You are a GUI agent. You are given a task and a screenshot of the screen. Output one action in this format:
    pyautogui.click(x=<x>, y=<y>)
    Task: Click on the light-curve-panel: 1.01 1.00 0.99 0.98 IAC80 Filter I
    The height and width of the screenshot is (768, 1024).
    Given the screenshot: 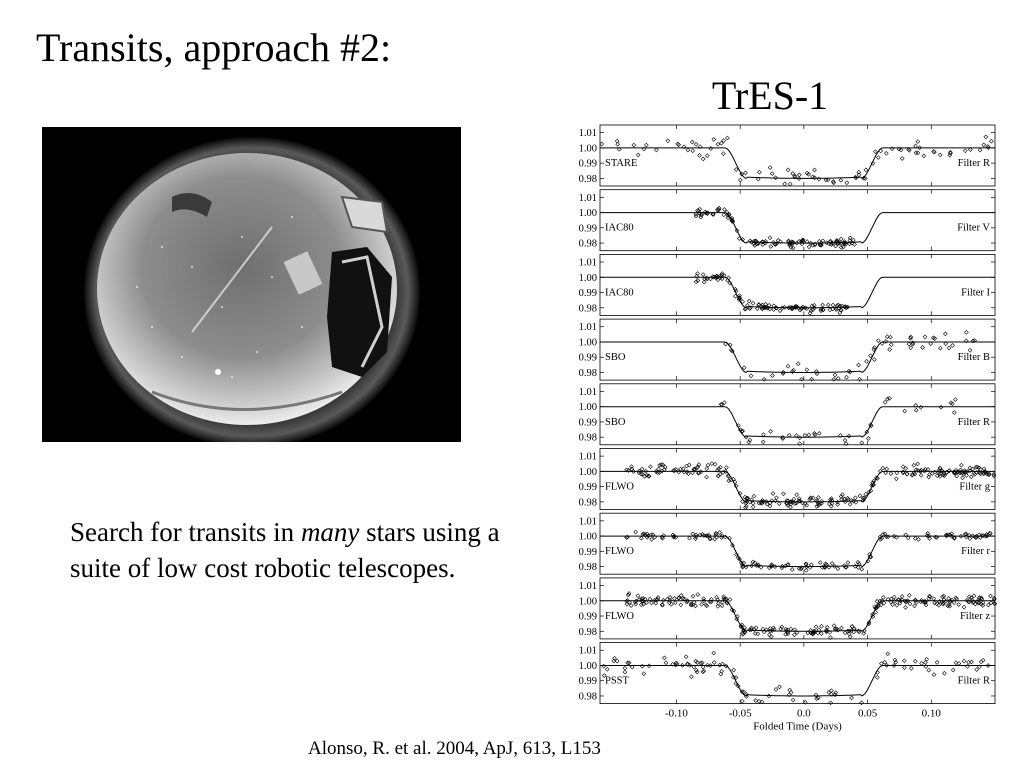 What is the action you would take?
    pyautogui.click(x=787, y=284)
    